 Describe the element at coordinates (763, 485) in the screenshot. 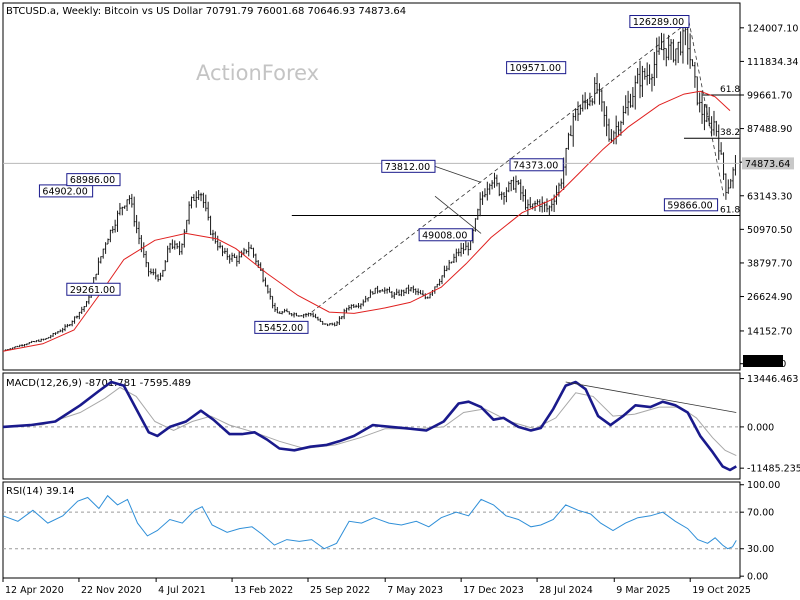

I see `rsi-tick-label: 100.00` at that location.